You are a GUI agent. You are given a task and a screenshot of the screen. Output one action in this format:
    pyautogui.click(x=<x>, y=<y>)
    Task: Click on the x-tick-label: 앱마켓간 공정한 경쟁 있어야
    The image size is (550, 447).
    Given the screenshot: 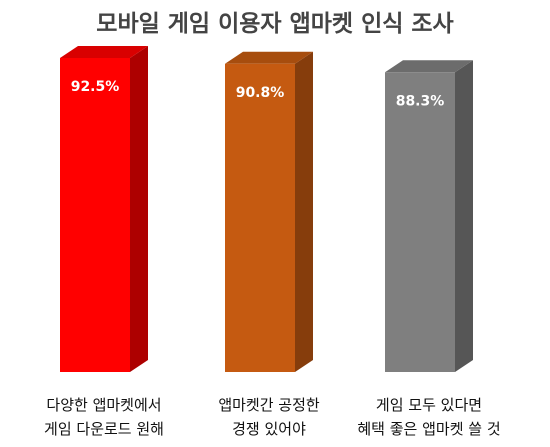 What is the action you would take?
    pyautogui.click(x=269, y=417)
    